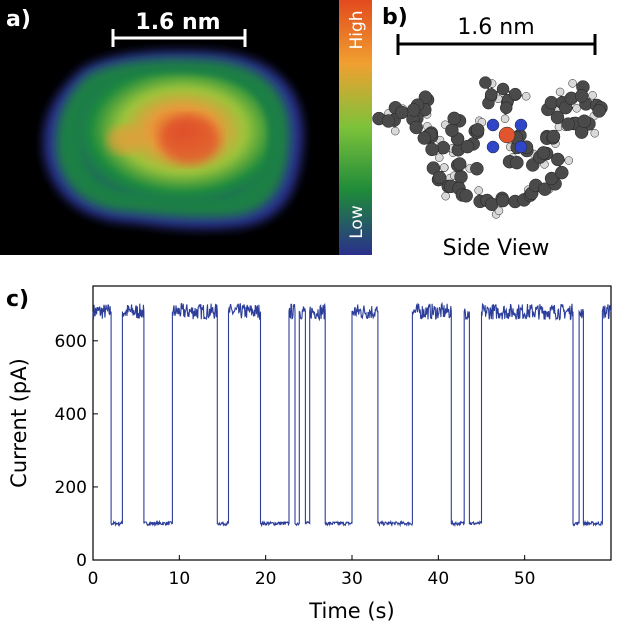 Image resolution: width=622 pixels, height=628 pixels. Describe the element at coordinates (71, 415) in the screenshot. I see `y-tick-label: 400` at that location.